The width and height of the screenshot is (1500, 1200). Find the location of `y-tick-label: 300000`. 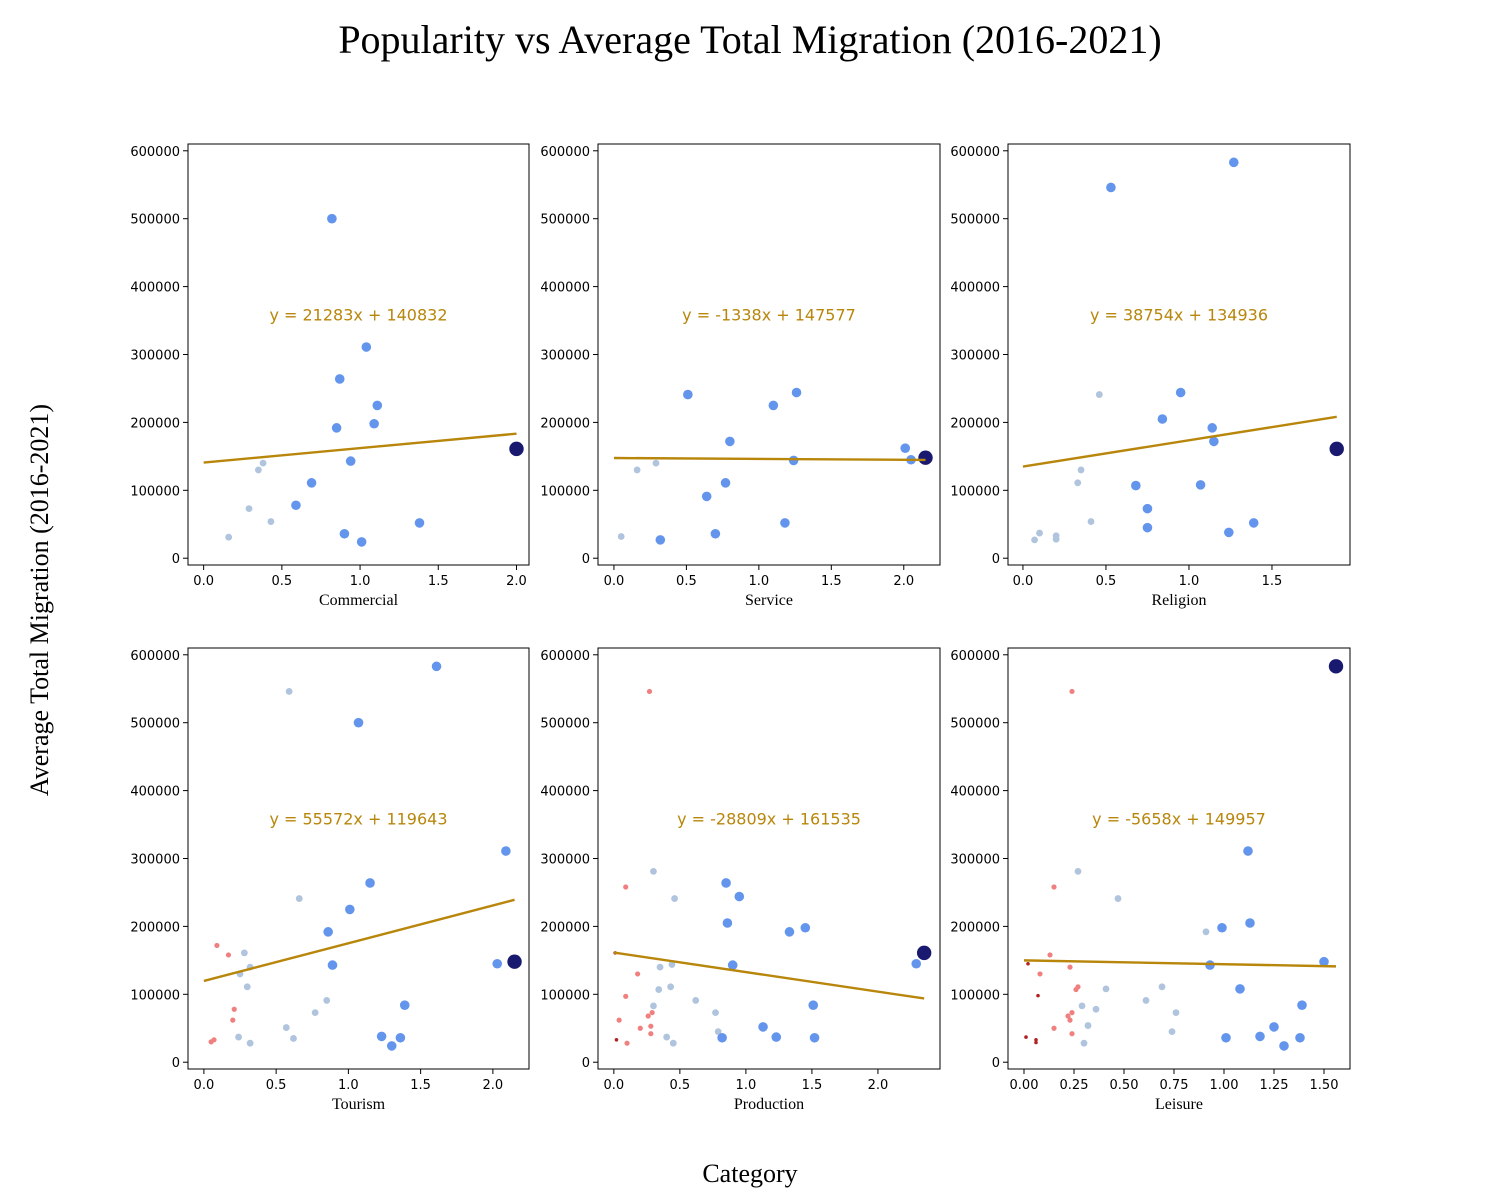

y-tick-label: 300000 is located at coordinates (975, 860).